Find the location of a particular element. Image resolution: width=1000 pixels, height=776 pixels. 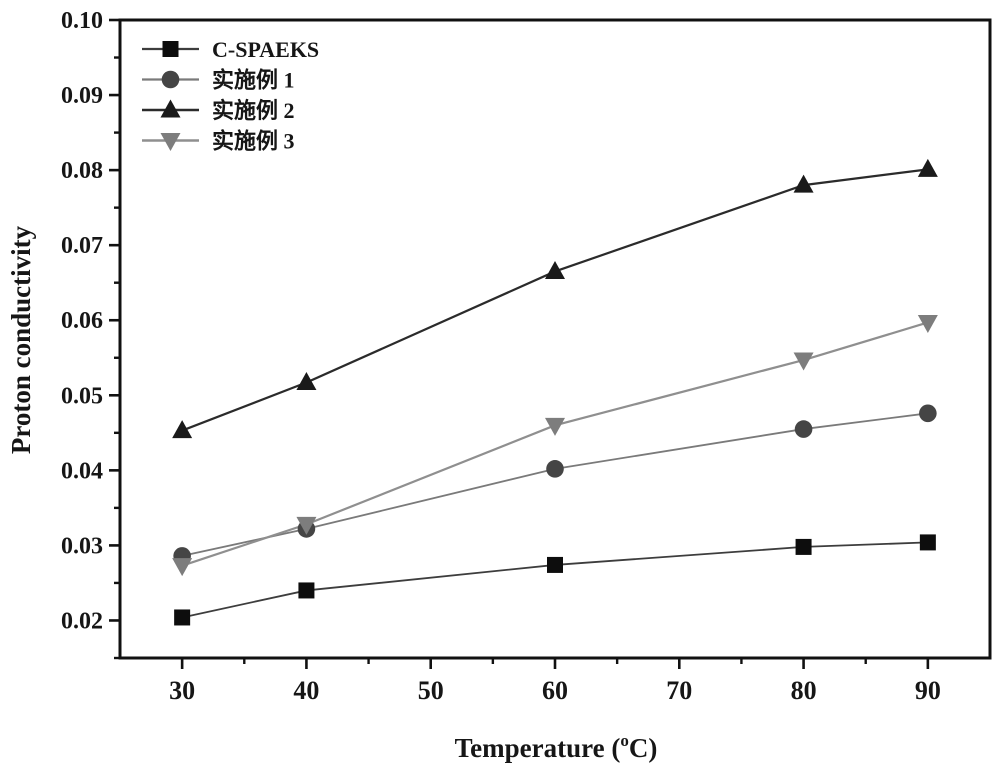

series-line is located at coordinates (554, 580).